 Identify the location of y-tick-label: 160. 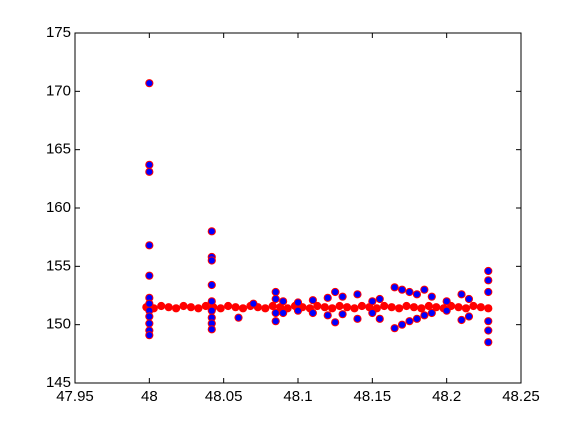
(58, 207).